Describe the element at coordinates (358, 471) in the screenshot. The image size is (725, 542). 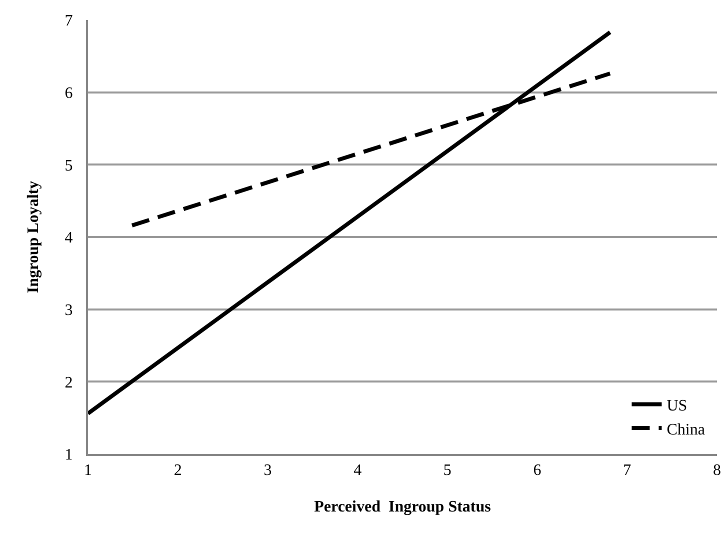
I see `x-tick-label: 4` at that location.